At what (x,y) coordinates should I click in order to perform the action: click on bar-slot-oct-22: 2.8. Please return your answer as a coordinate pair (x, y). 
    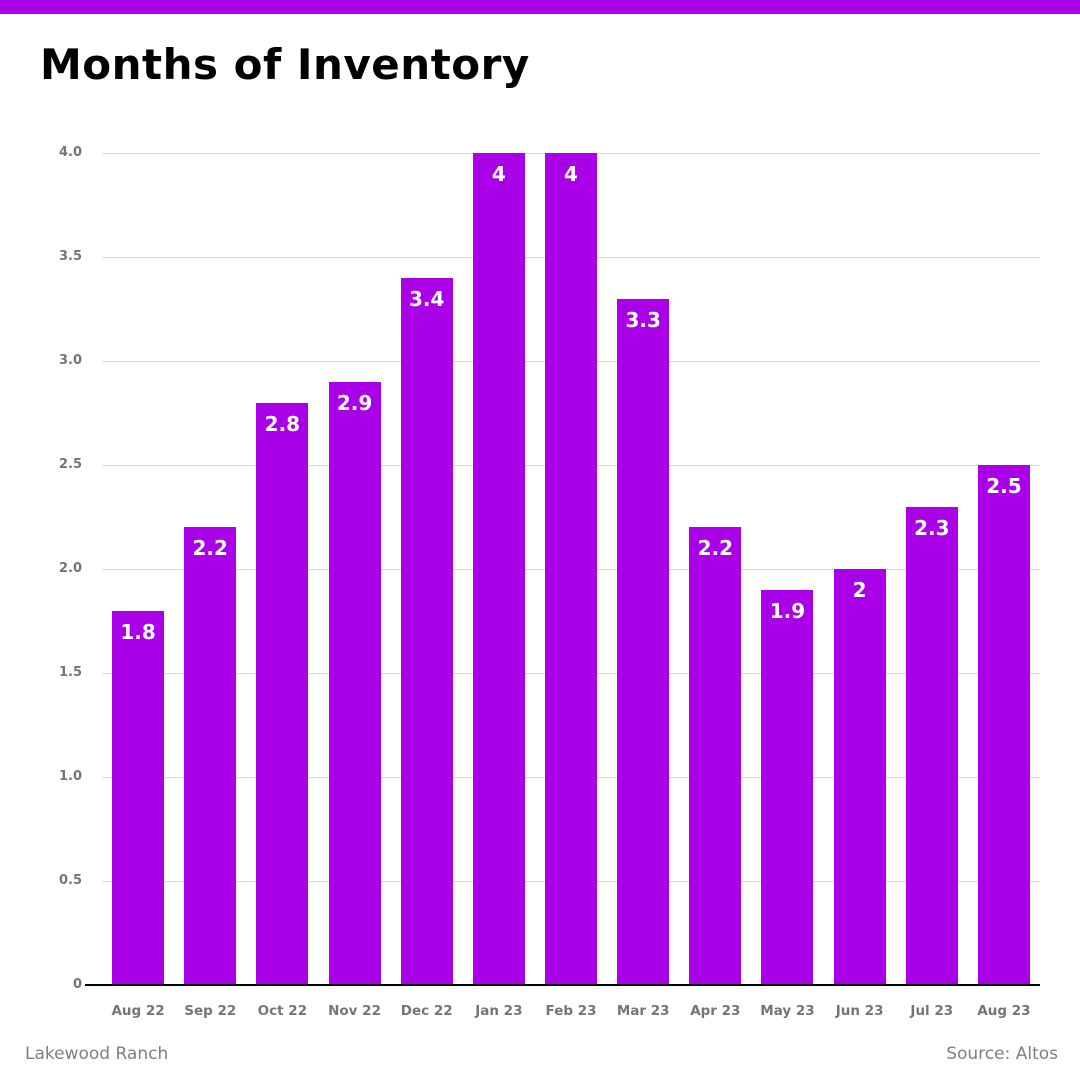
    Looking at the image, I should click on (282, 569).